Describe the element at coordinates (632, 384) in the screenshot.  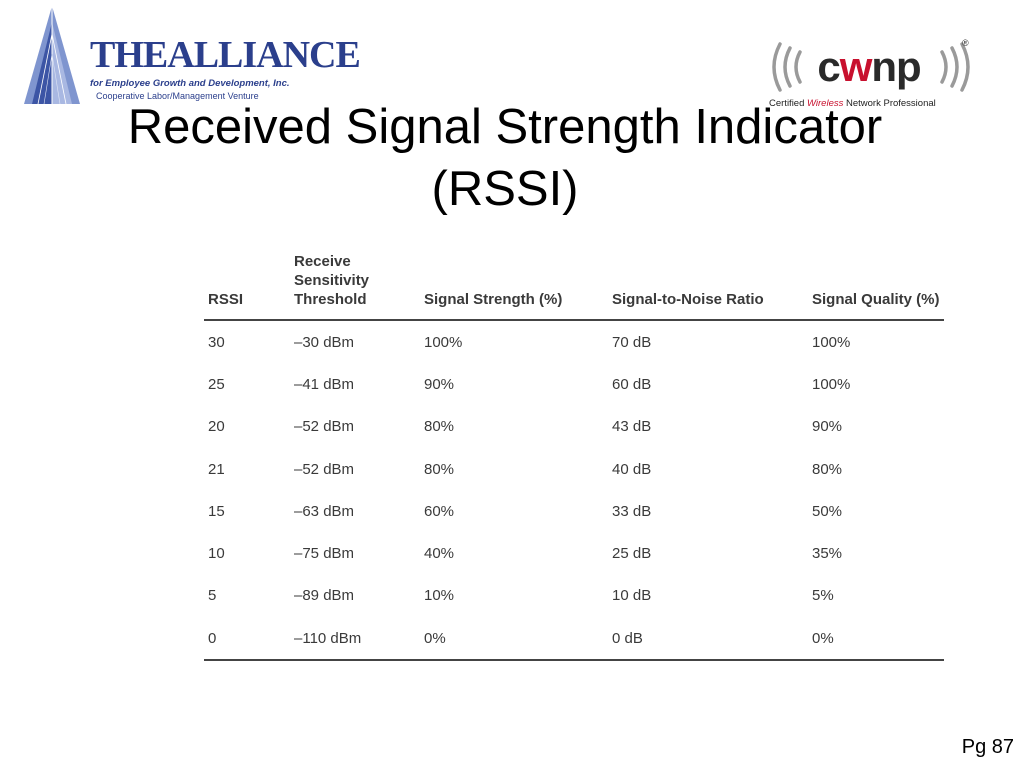
I see `cell-snr: 60 dB` at that location.